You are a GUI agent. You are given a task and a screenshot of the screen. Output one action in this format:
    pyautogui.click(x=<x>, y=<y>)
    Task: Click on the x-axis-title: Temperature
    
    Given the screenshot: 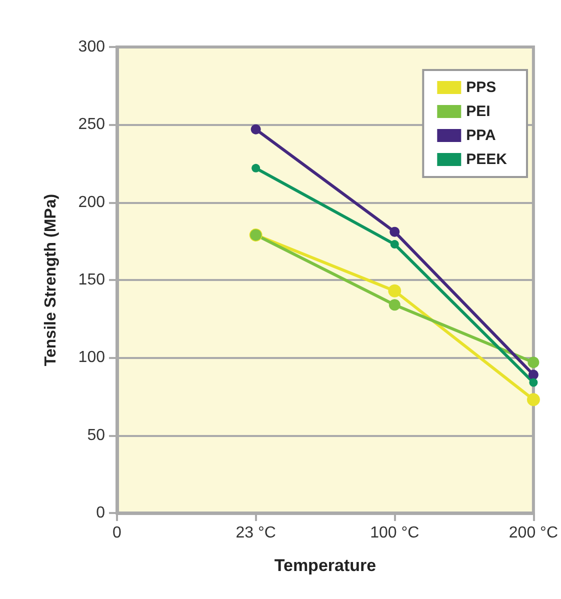 What is the action you would take?
    pyautogui.click(x=325, y=565)
    